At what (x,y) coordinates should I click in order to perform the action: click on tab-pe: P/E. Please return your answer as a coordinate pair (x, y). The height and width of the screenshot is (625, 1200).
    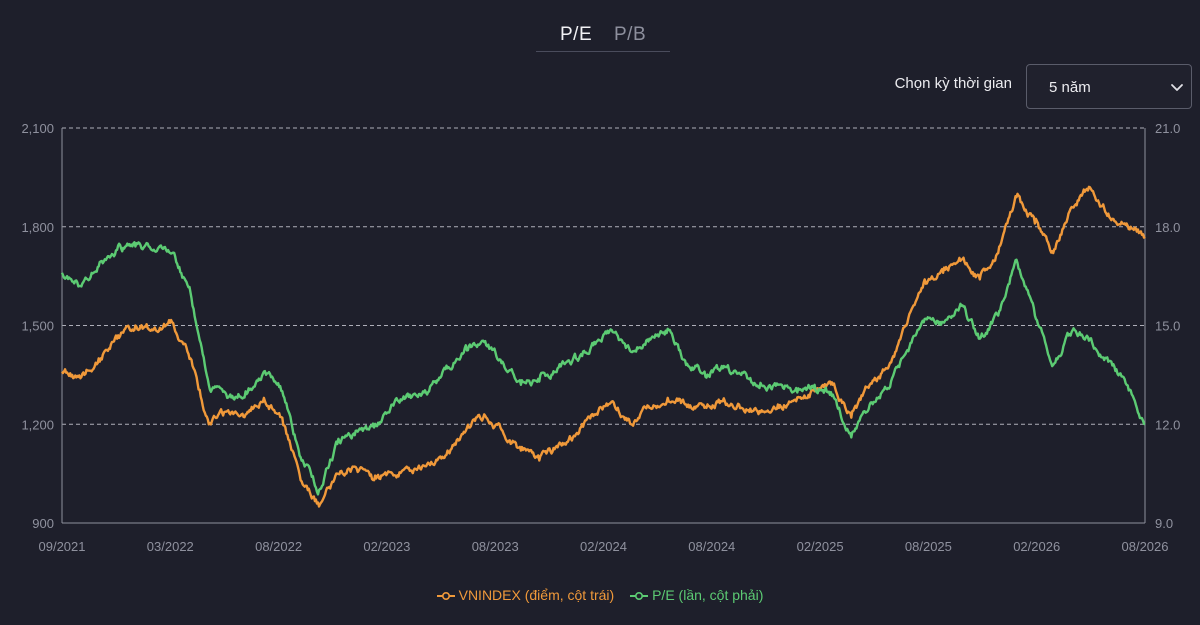
    Looking at the image, I should click on (576, 34).